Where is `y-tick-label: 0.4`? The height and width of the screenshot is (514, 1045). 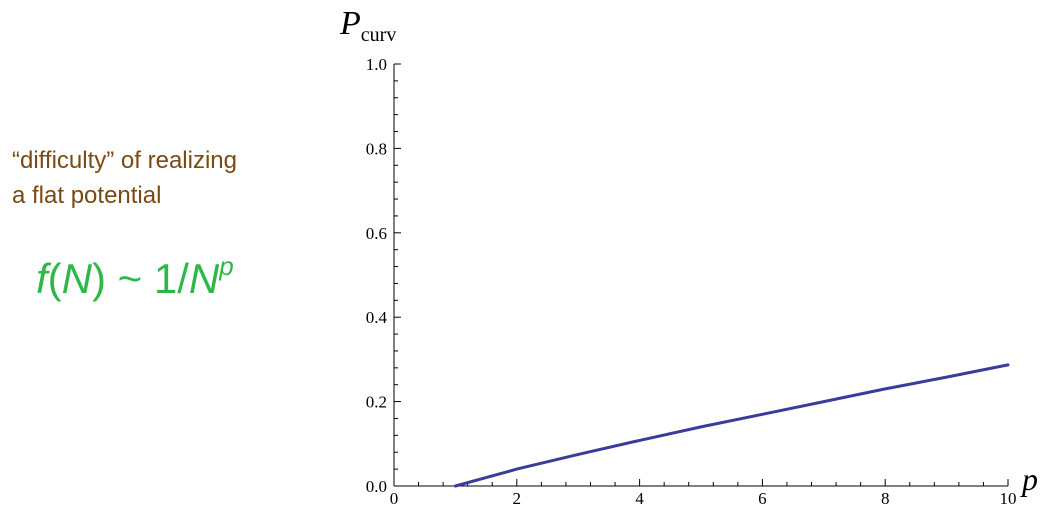
y-tick-label: 0.4 is located at coordinates (377, 317).